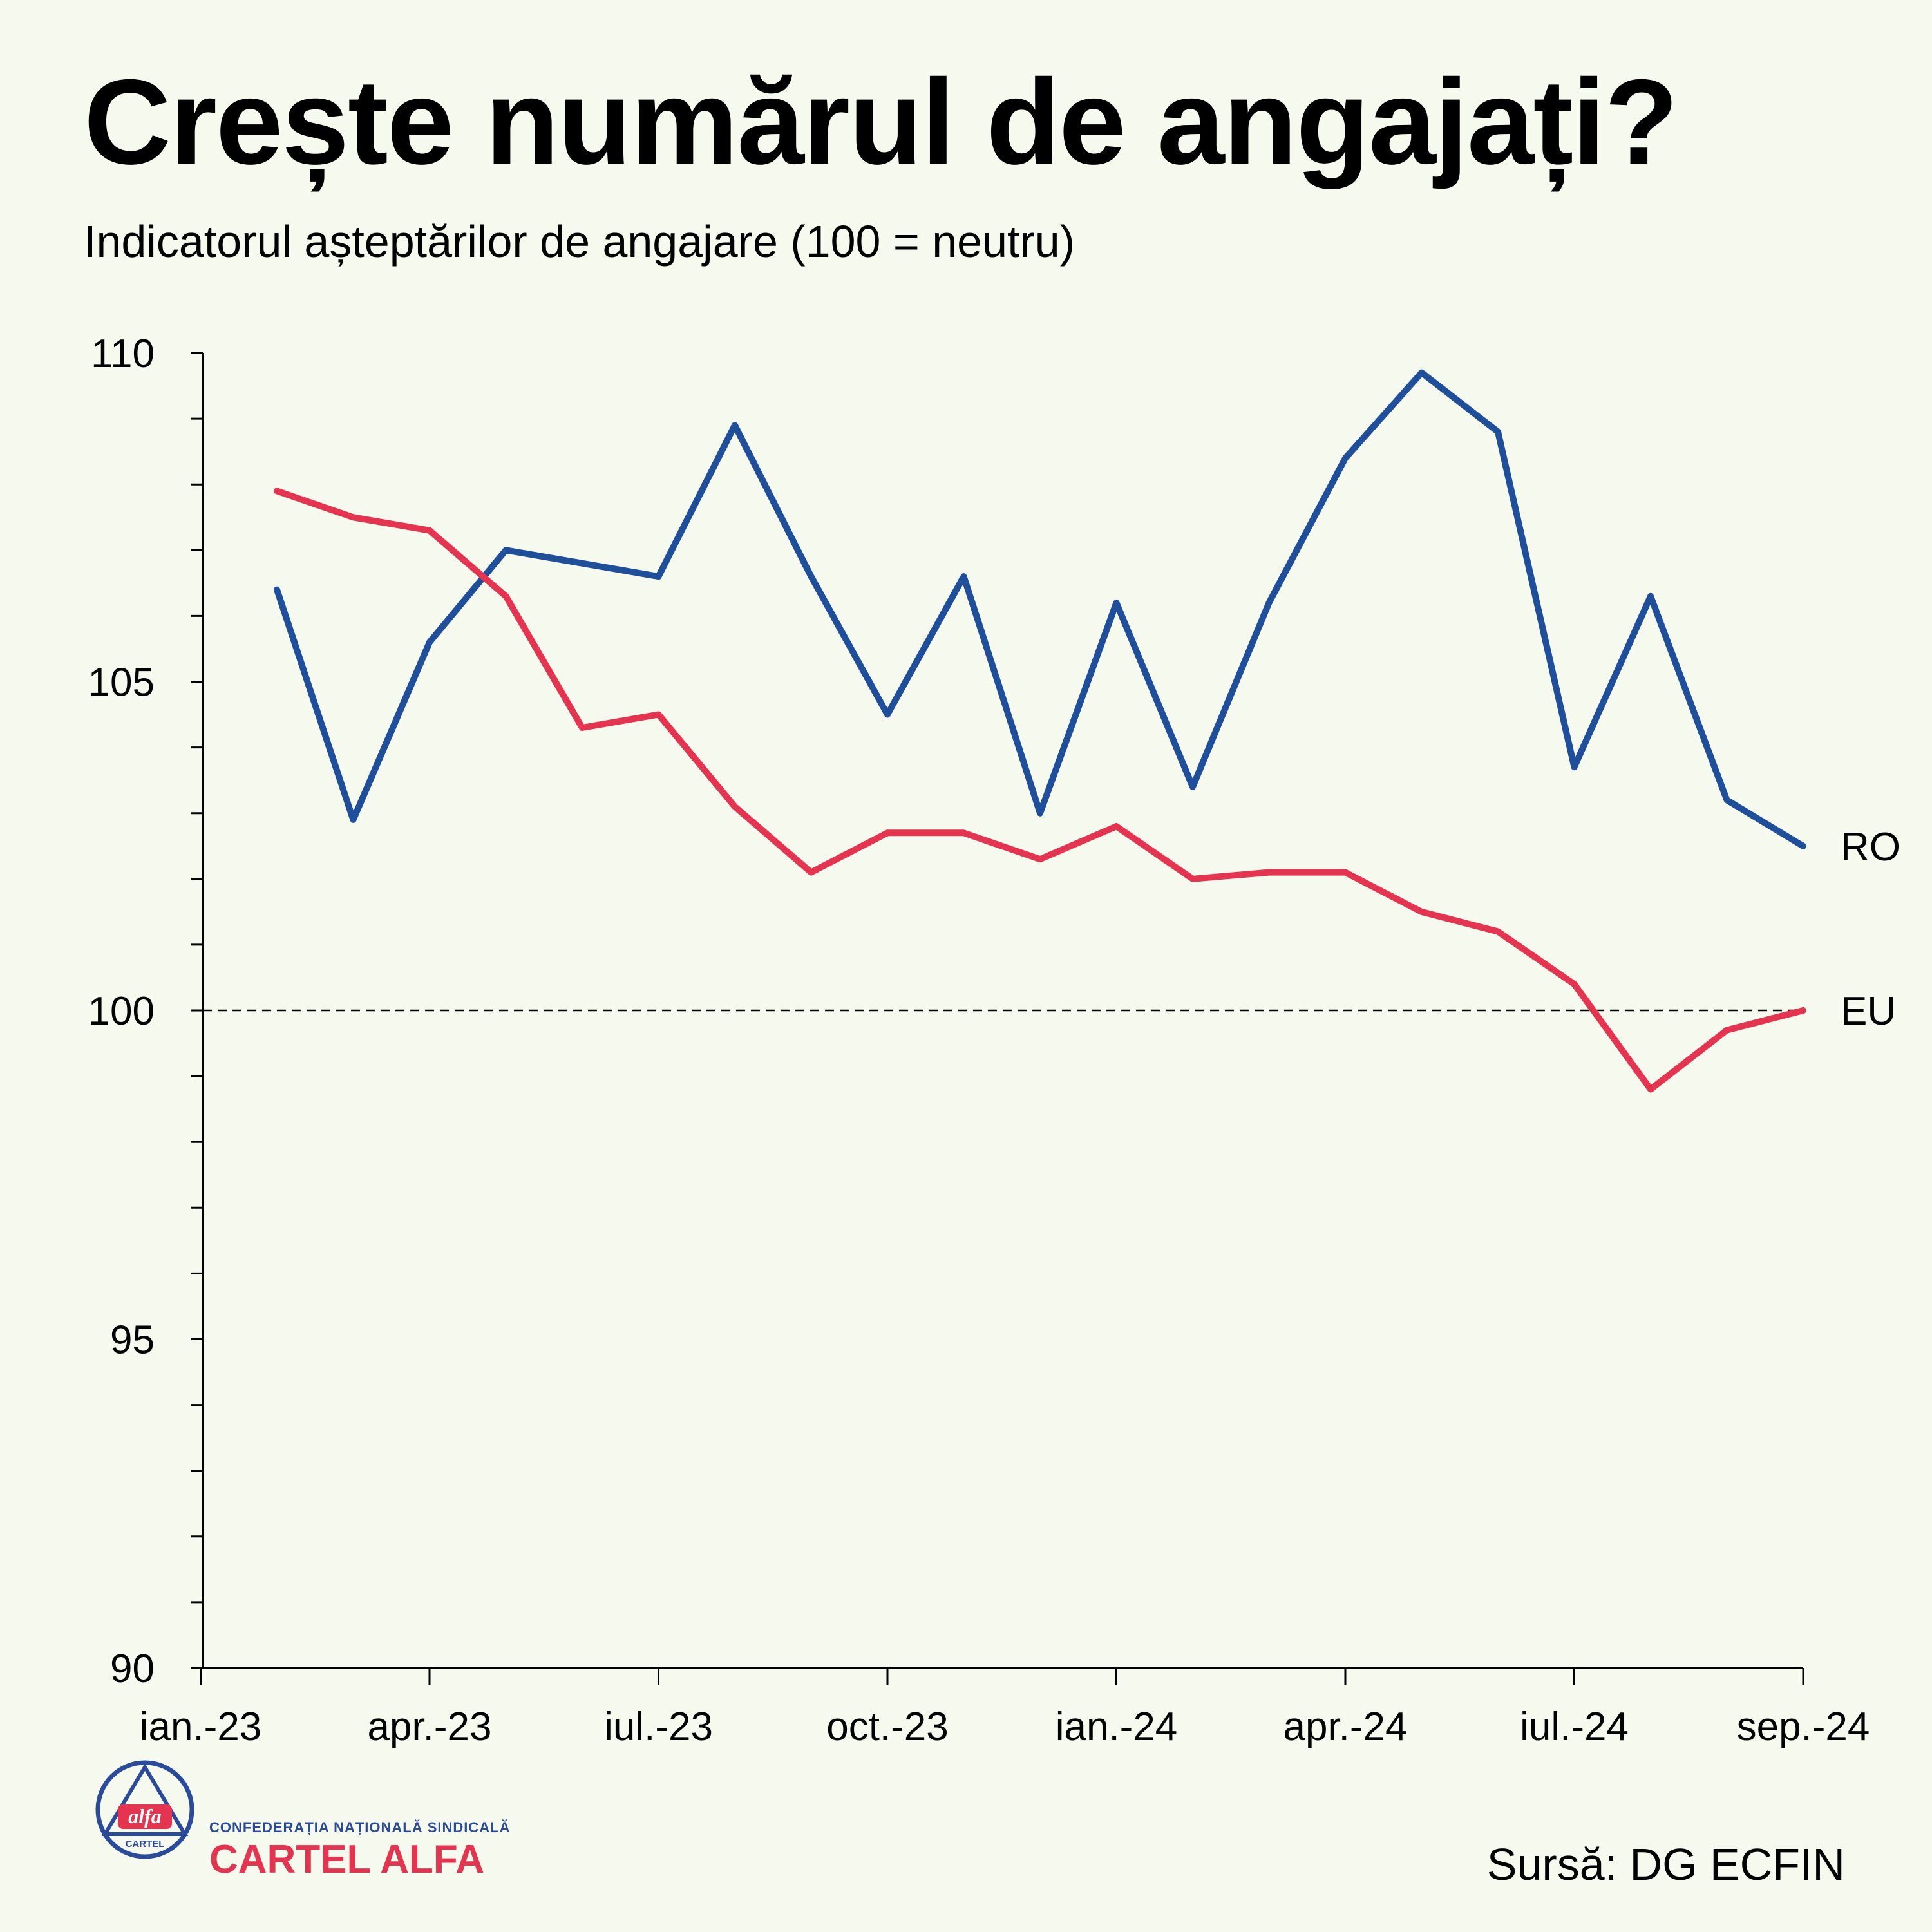 Image resolution: width=1932 pixels, height=1932 pixels. What do you see at coordinates (347, 1859) in the screenshot?
I see `logo-main-text: CARTEL ALFA` at bounding box center [347, 1859].